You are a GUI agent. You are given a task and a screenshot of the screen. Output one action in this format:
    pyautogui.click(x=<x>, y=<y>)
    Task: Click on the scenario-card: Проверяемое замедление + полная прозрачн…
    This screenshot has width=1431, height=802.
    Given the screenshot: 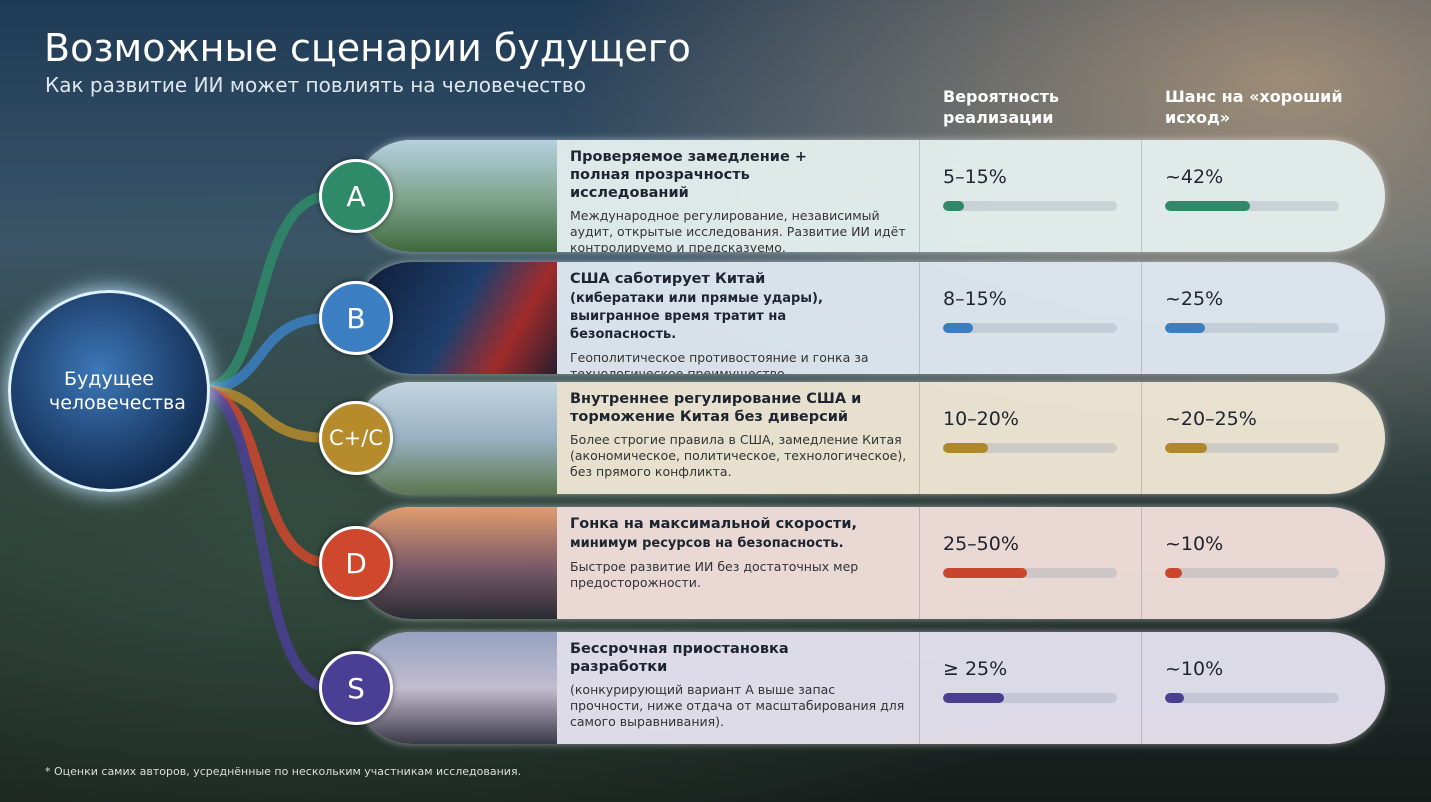 What is the action you would take?
    pyautogui.click(x=870, y=196)
    